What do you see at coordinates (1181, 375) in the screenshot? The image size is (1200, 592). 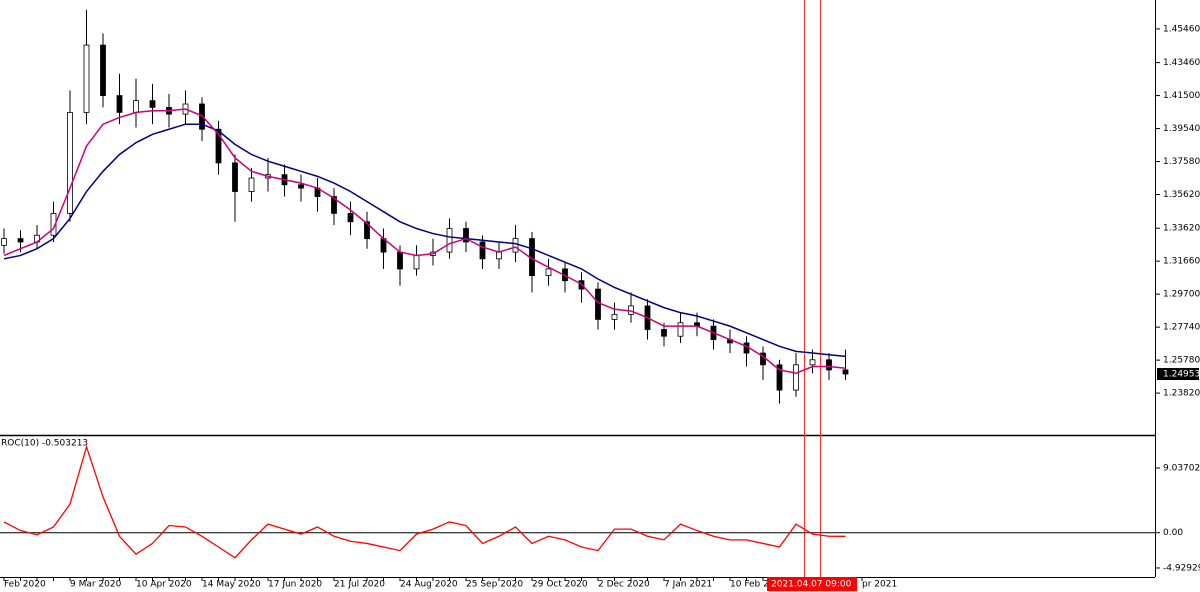 I see `last-price-label: 1.24953` at bounding box center [1181, 375].